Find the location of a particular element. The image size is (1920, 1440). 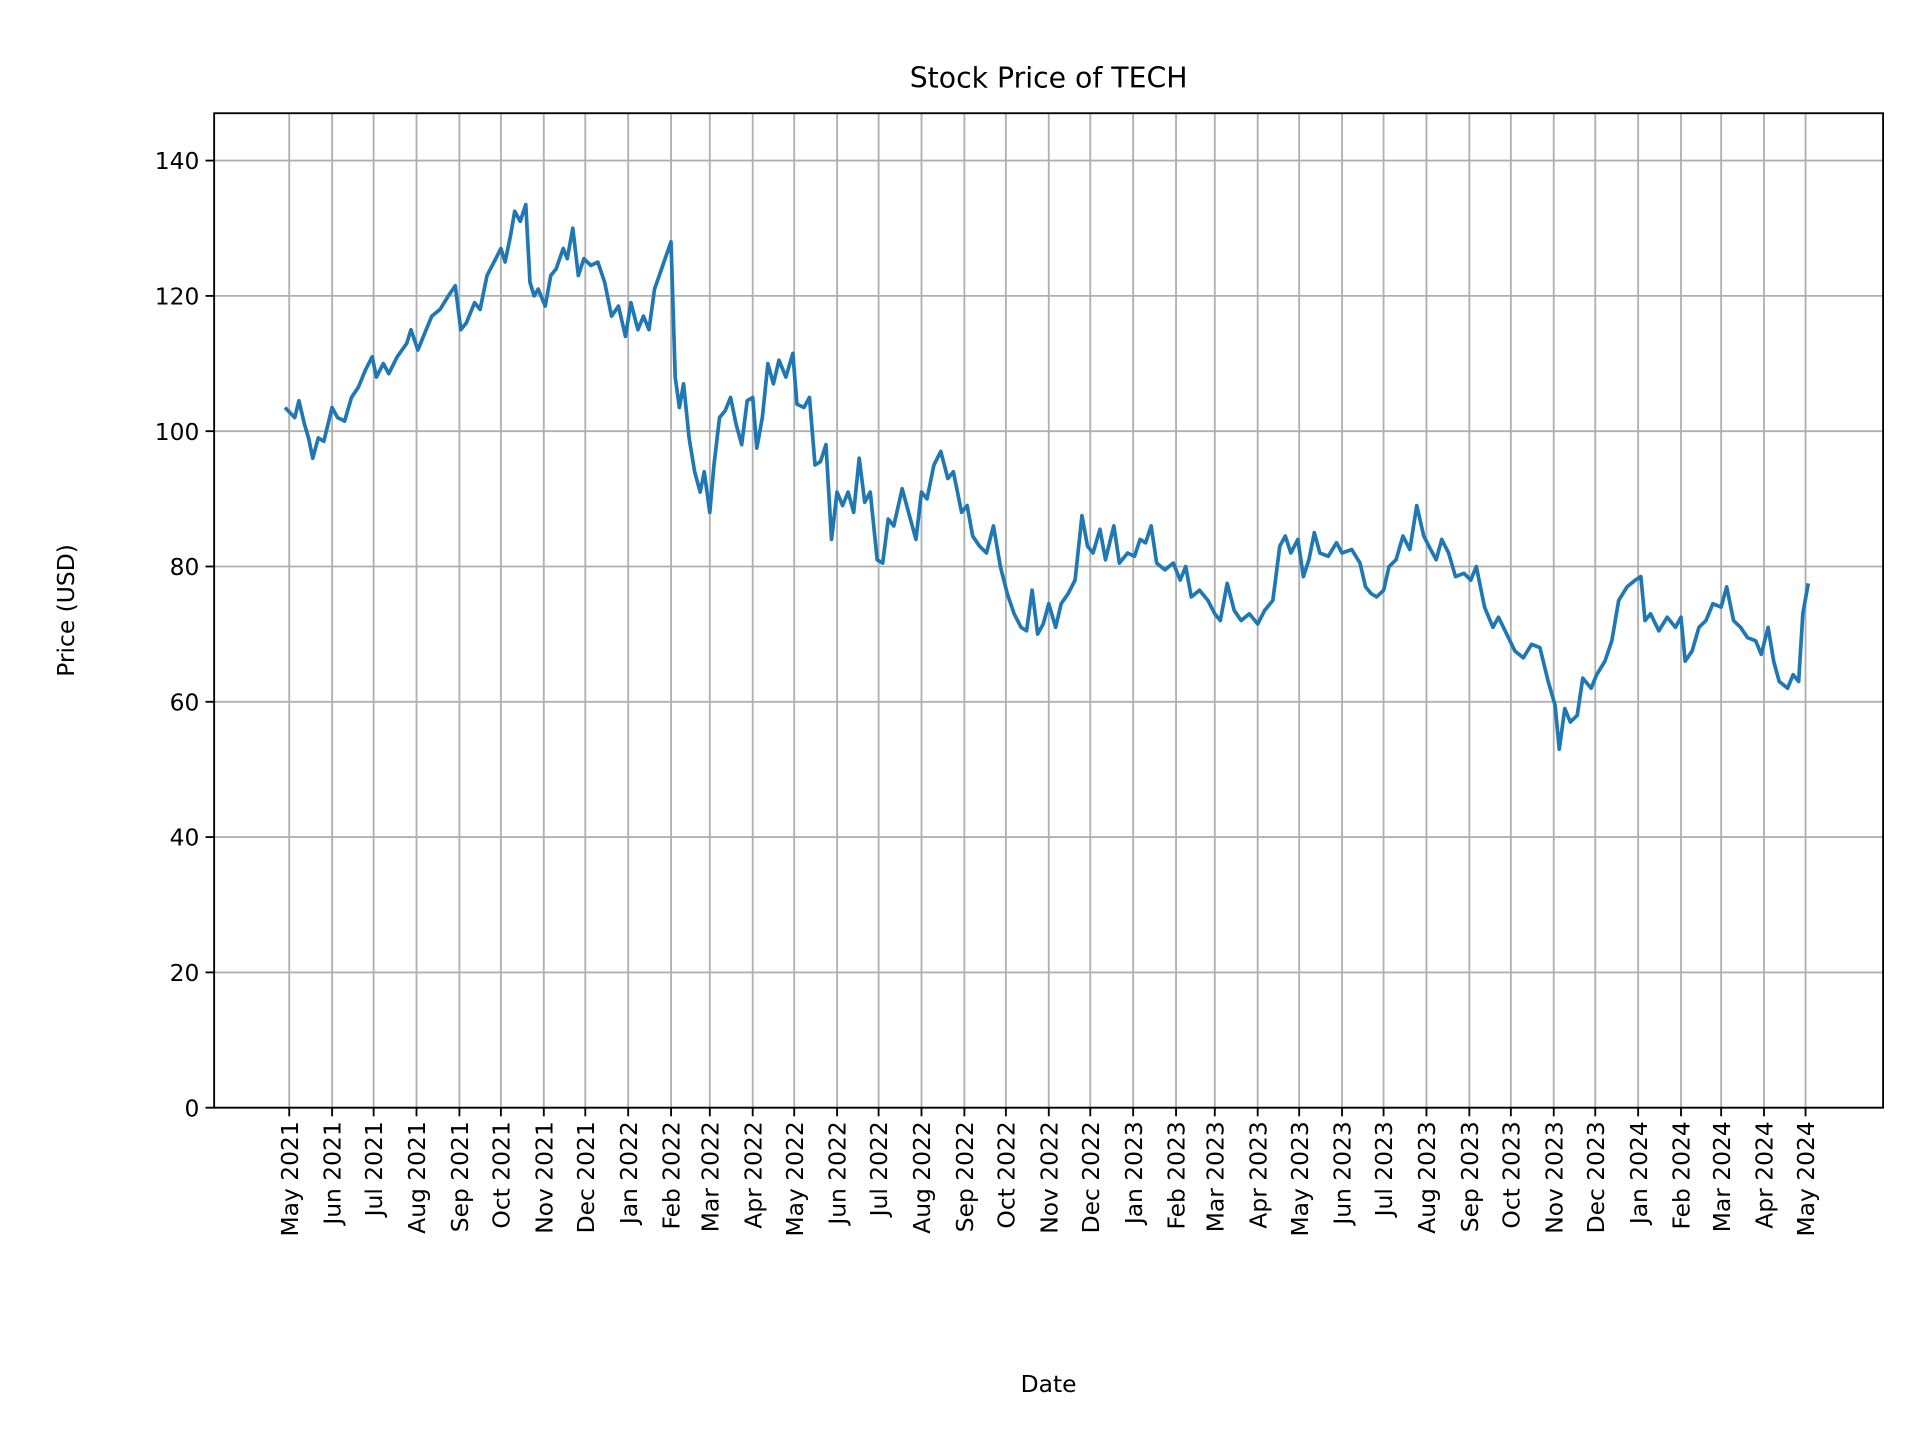

x-tick-label: Dec 2022 is located at coordinates (1091, 1177).